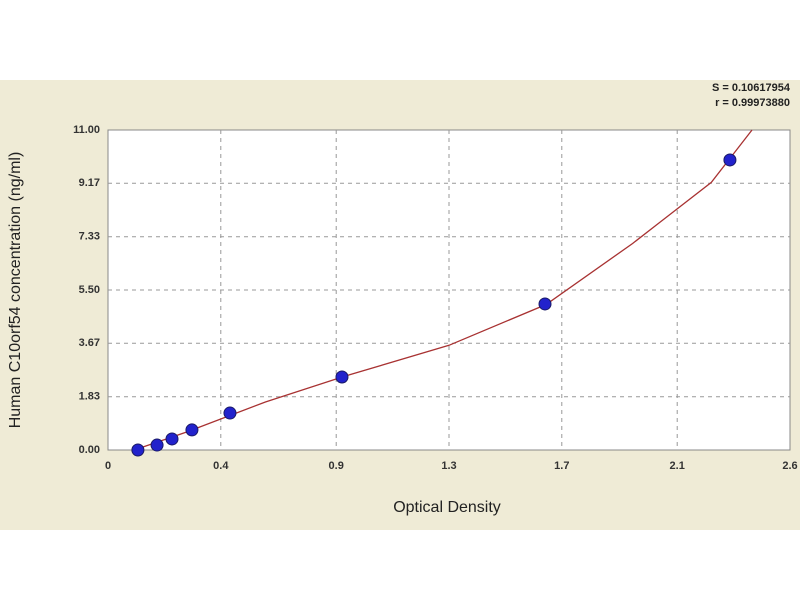 The width and height of the screenshot is (800, 605). Describe the element at coordinates (752, 103) in the screenshot. I see `annotation: r = 0.99973880` at that location.